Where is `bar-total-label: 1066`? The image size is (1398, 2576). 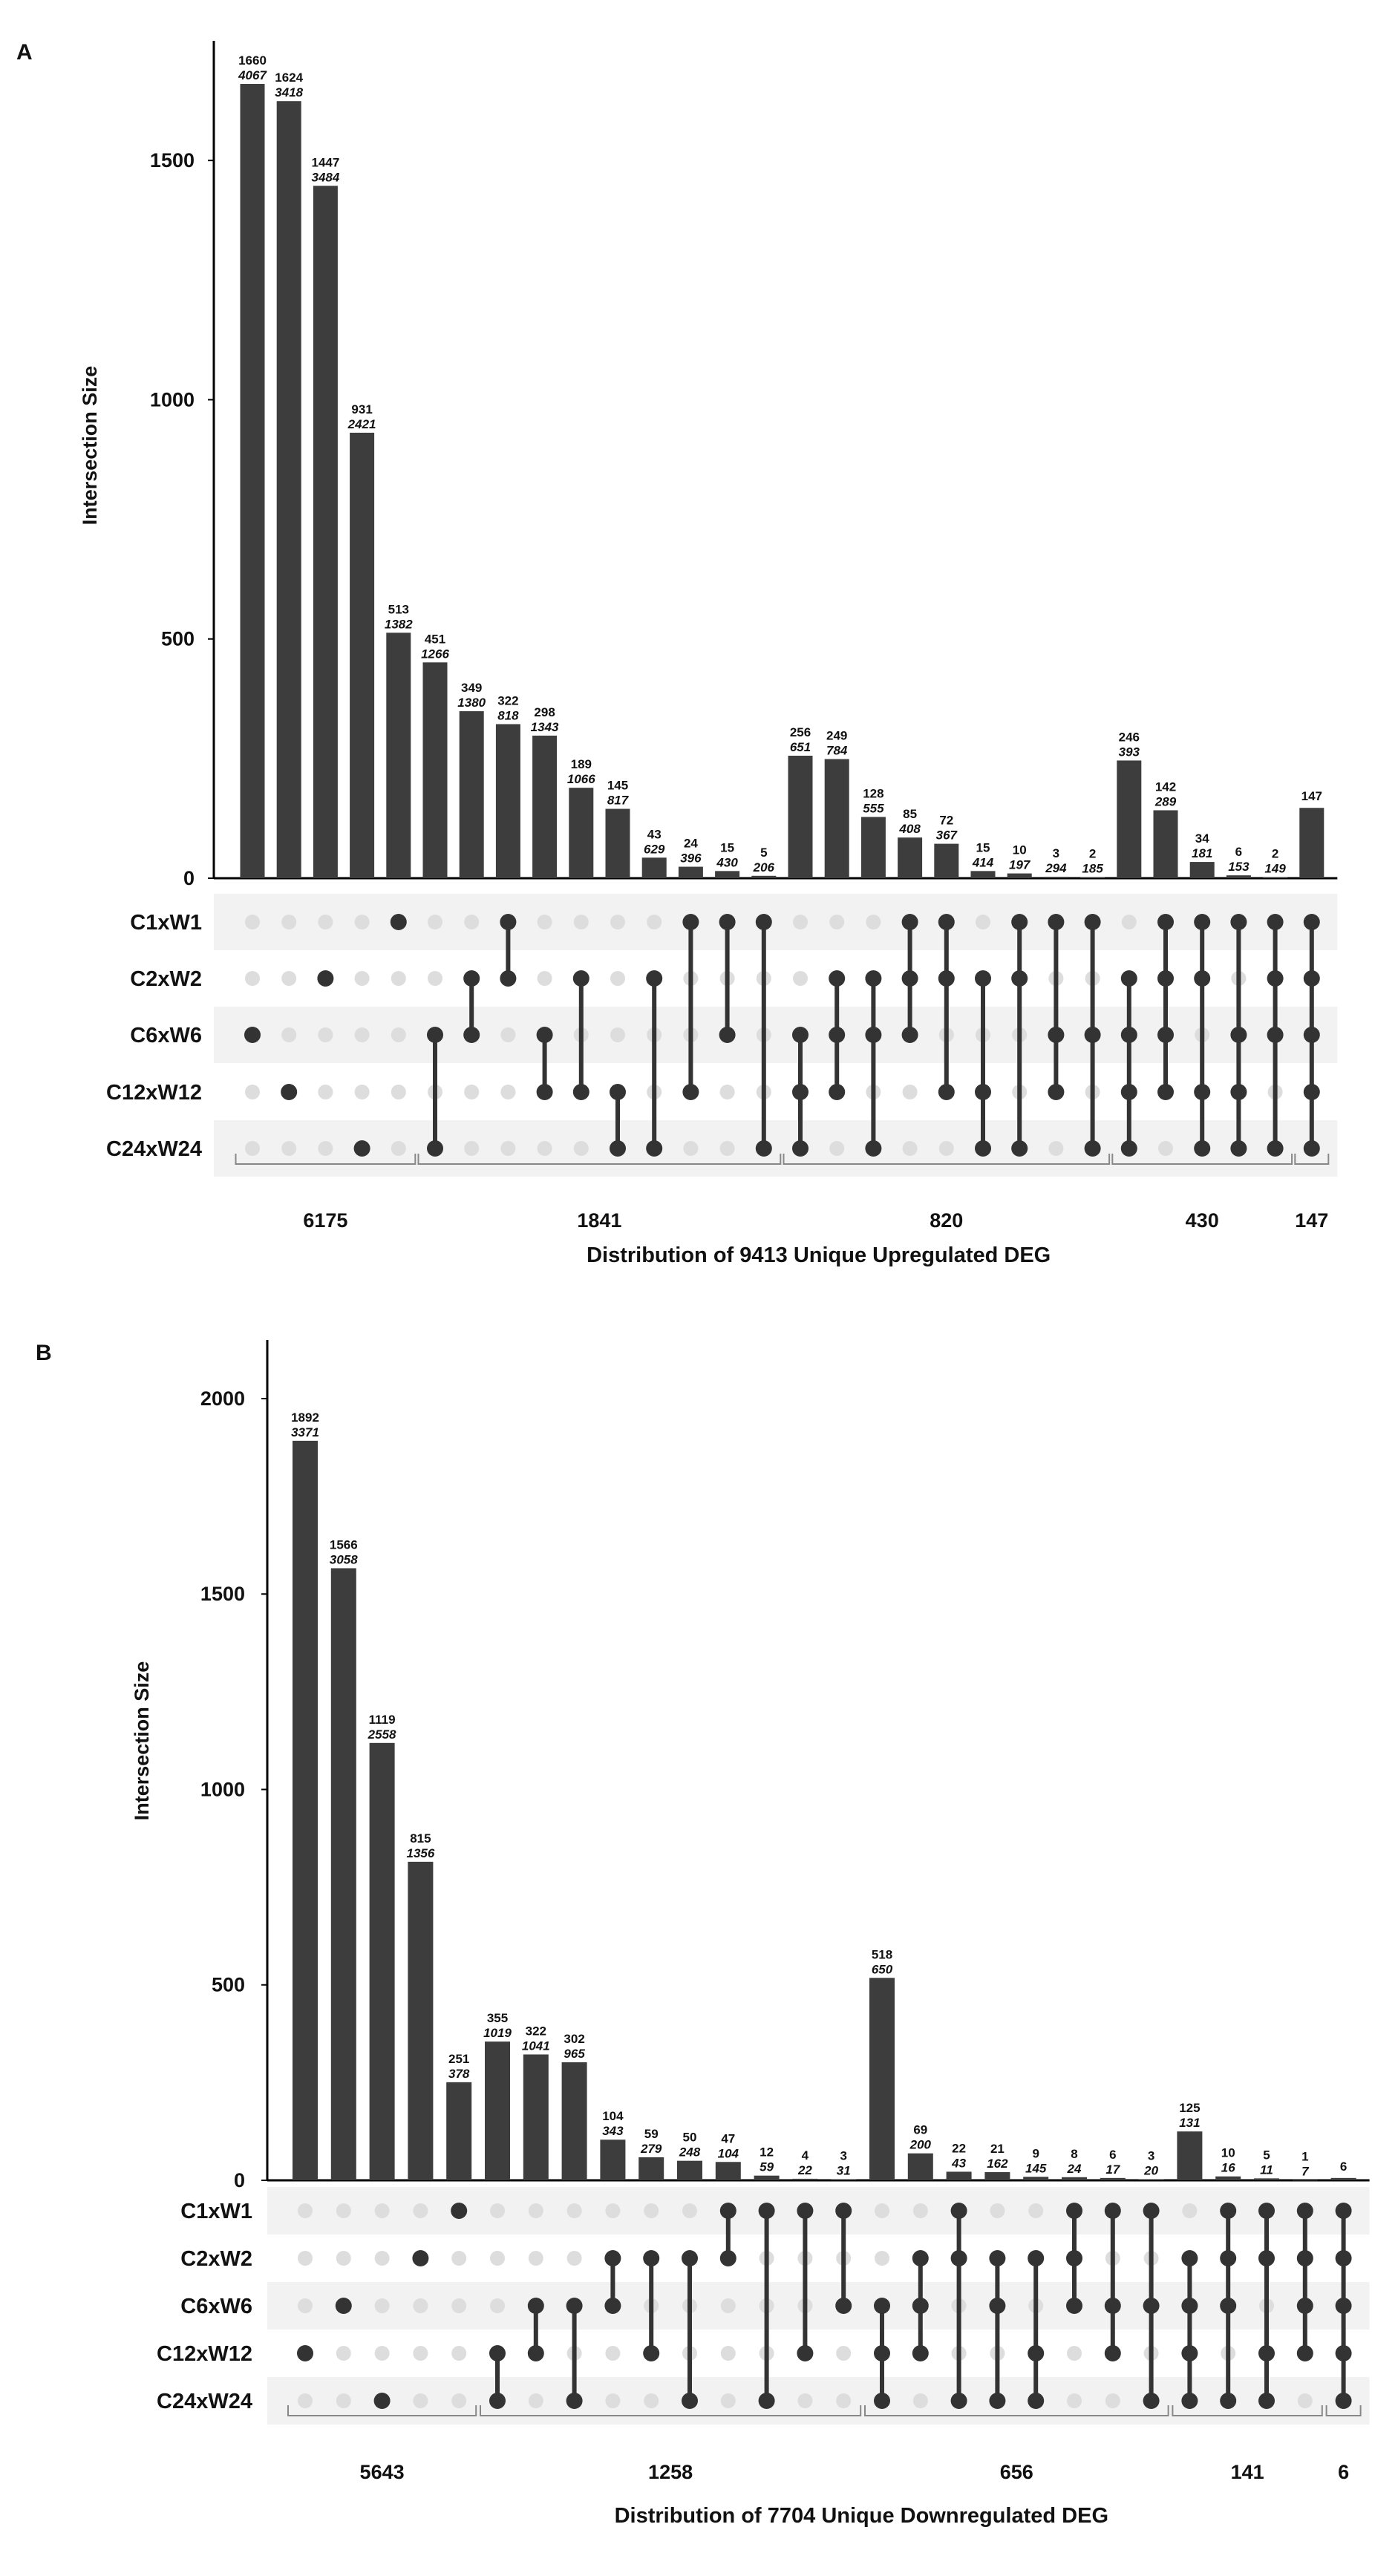
bar-total-label: 1066 is located at coordinates (581, 779).